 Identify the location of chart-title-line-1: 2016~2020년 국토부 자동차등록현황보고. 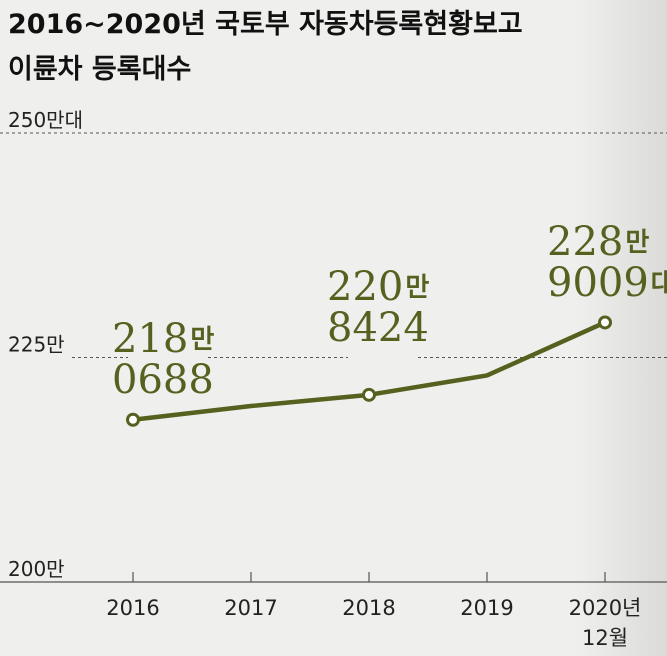
(265, 24).